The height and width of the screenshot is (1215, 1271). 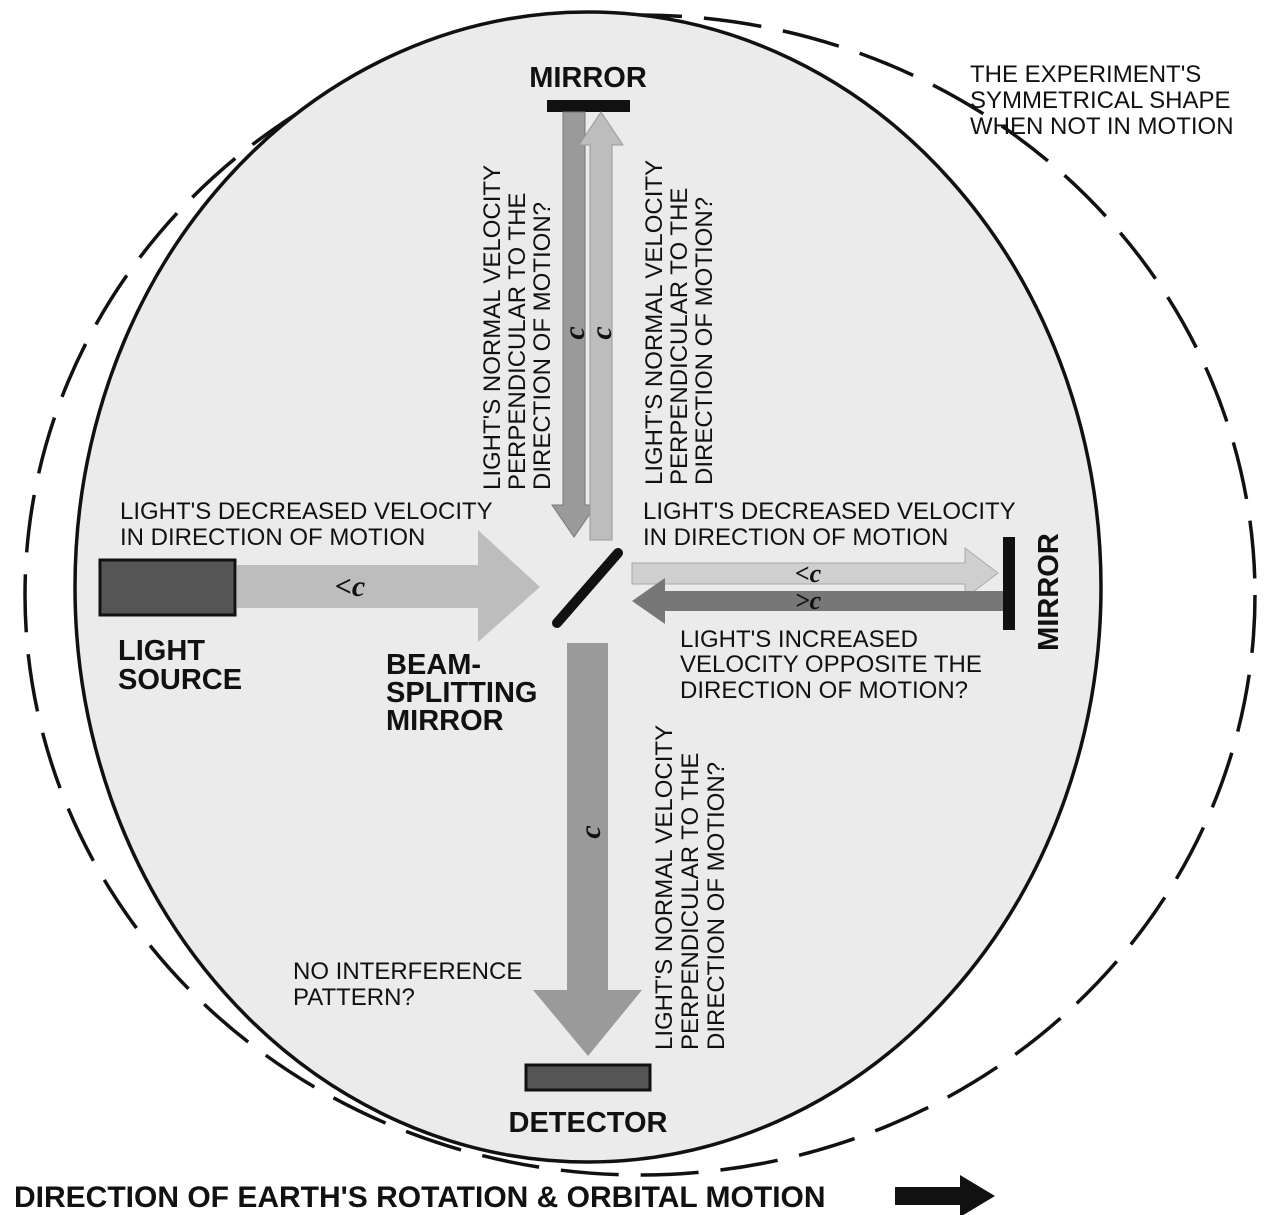 What do you see at coordinates (1009, 583) in the screenshot?
I see `right-mirror` at bounding box center [1009, 583].